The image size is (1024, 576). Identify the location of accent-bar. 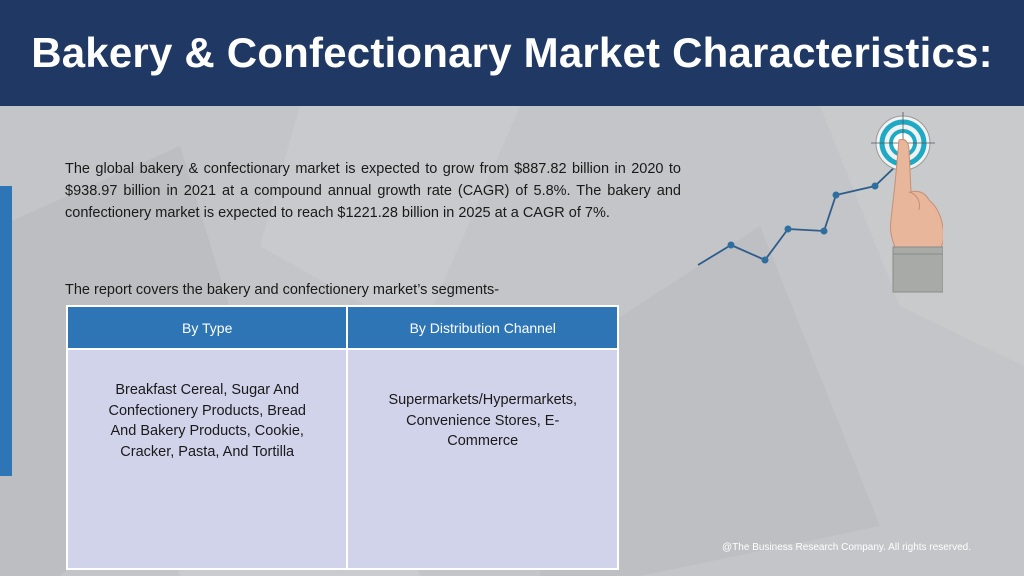
(6, 331).